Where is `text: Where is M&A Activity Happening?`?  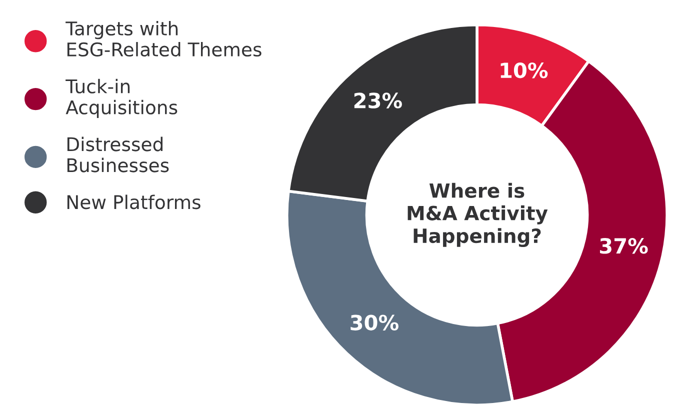
text: Where is M&A Activity Happening? is located at coordinates (478, 215).